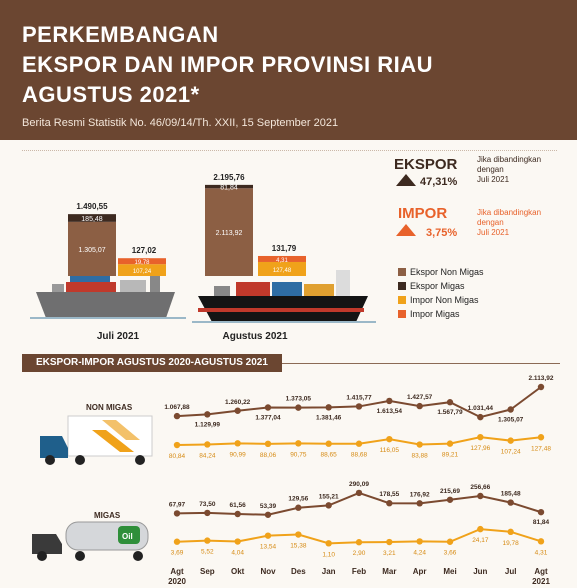  I want to click on bar-label-impor-migas: 4,31, so click(282, 261).